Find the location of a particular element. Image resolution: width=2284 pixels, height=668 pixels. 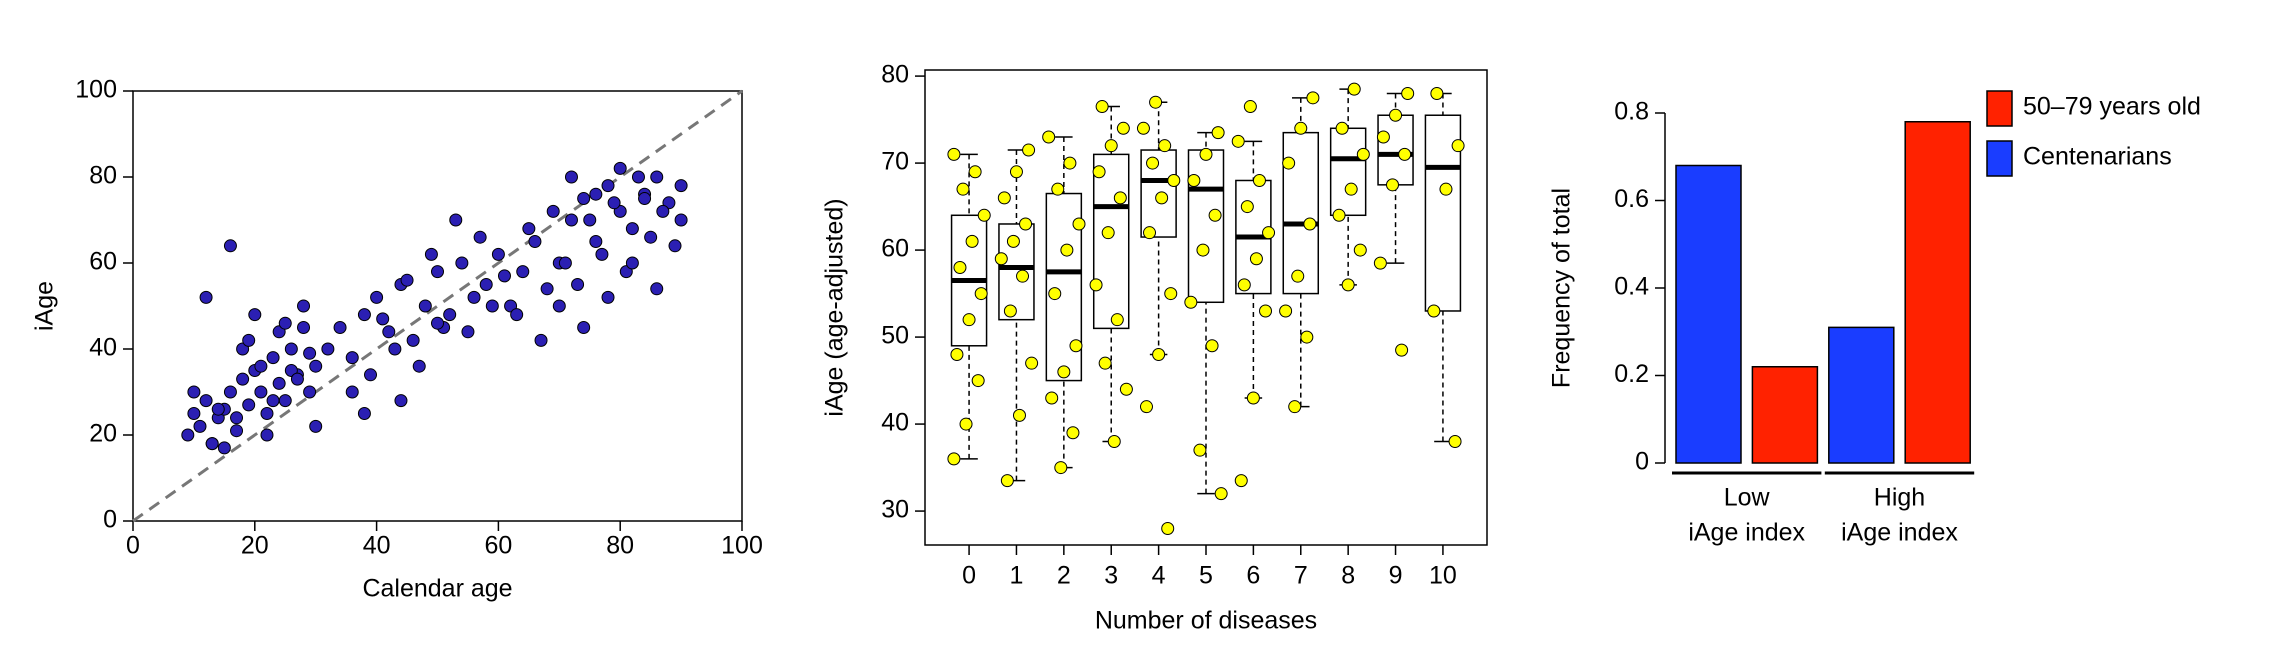

y-tick-label: 0 is located at coordinates (1642, 462).